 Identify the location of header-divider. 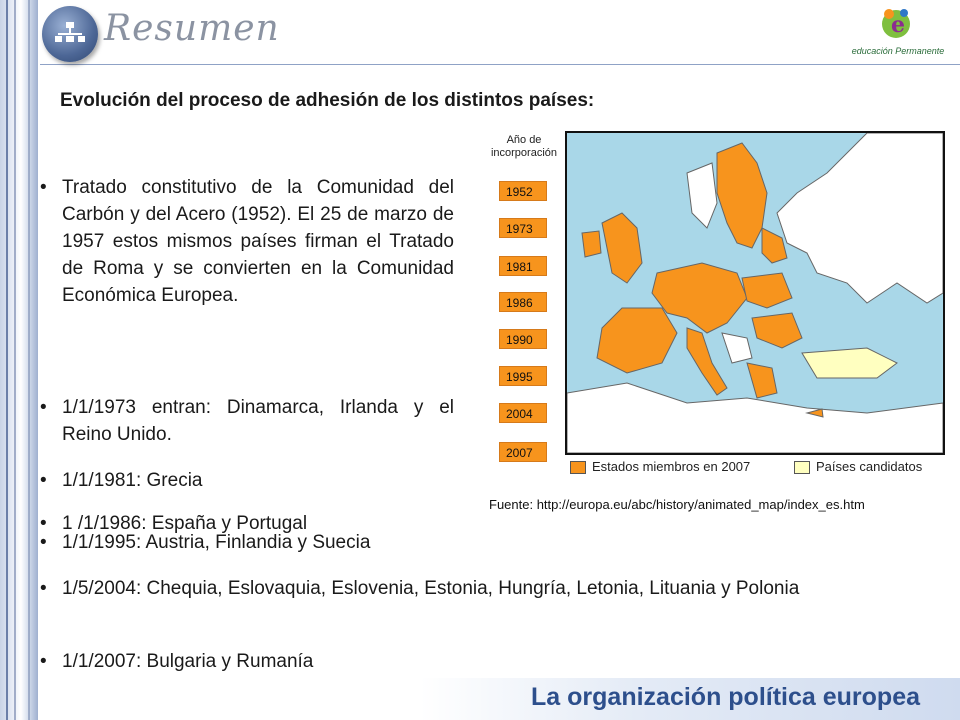
(500, 64).